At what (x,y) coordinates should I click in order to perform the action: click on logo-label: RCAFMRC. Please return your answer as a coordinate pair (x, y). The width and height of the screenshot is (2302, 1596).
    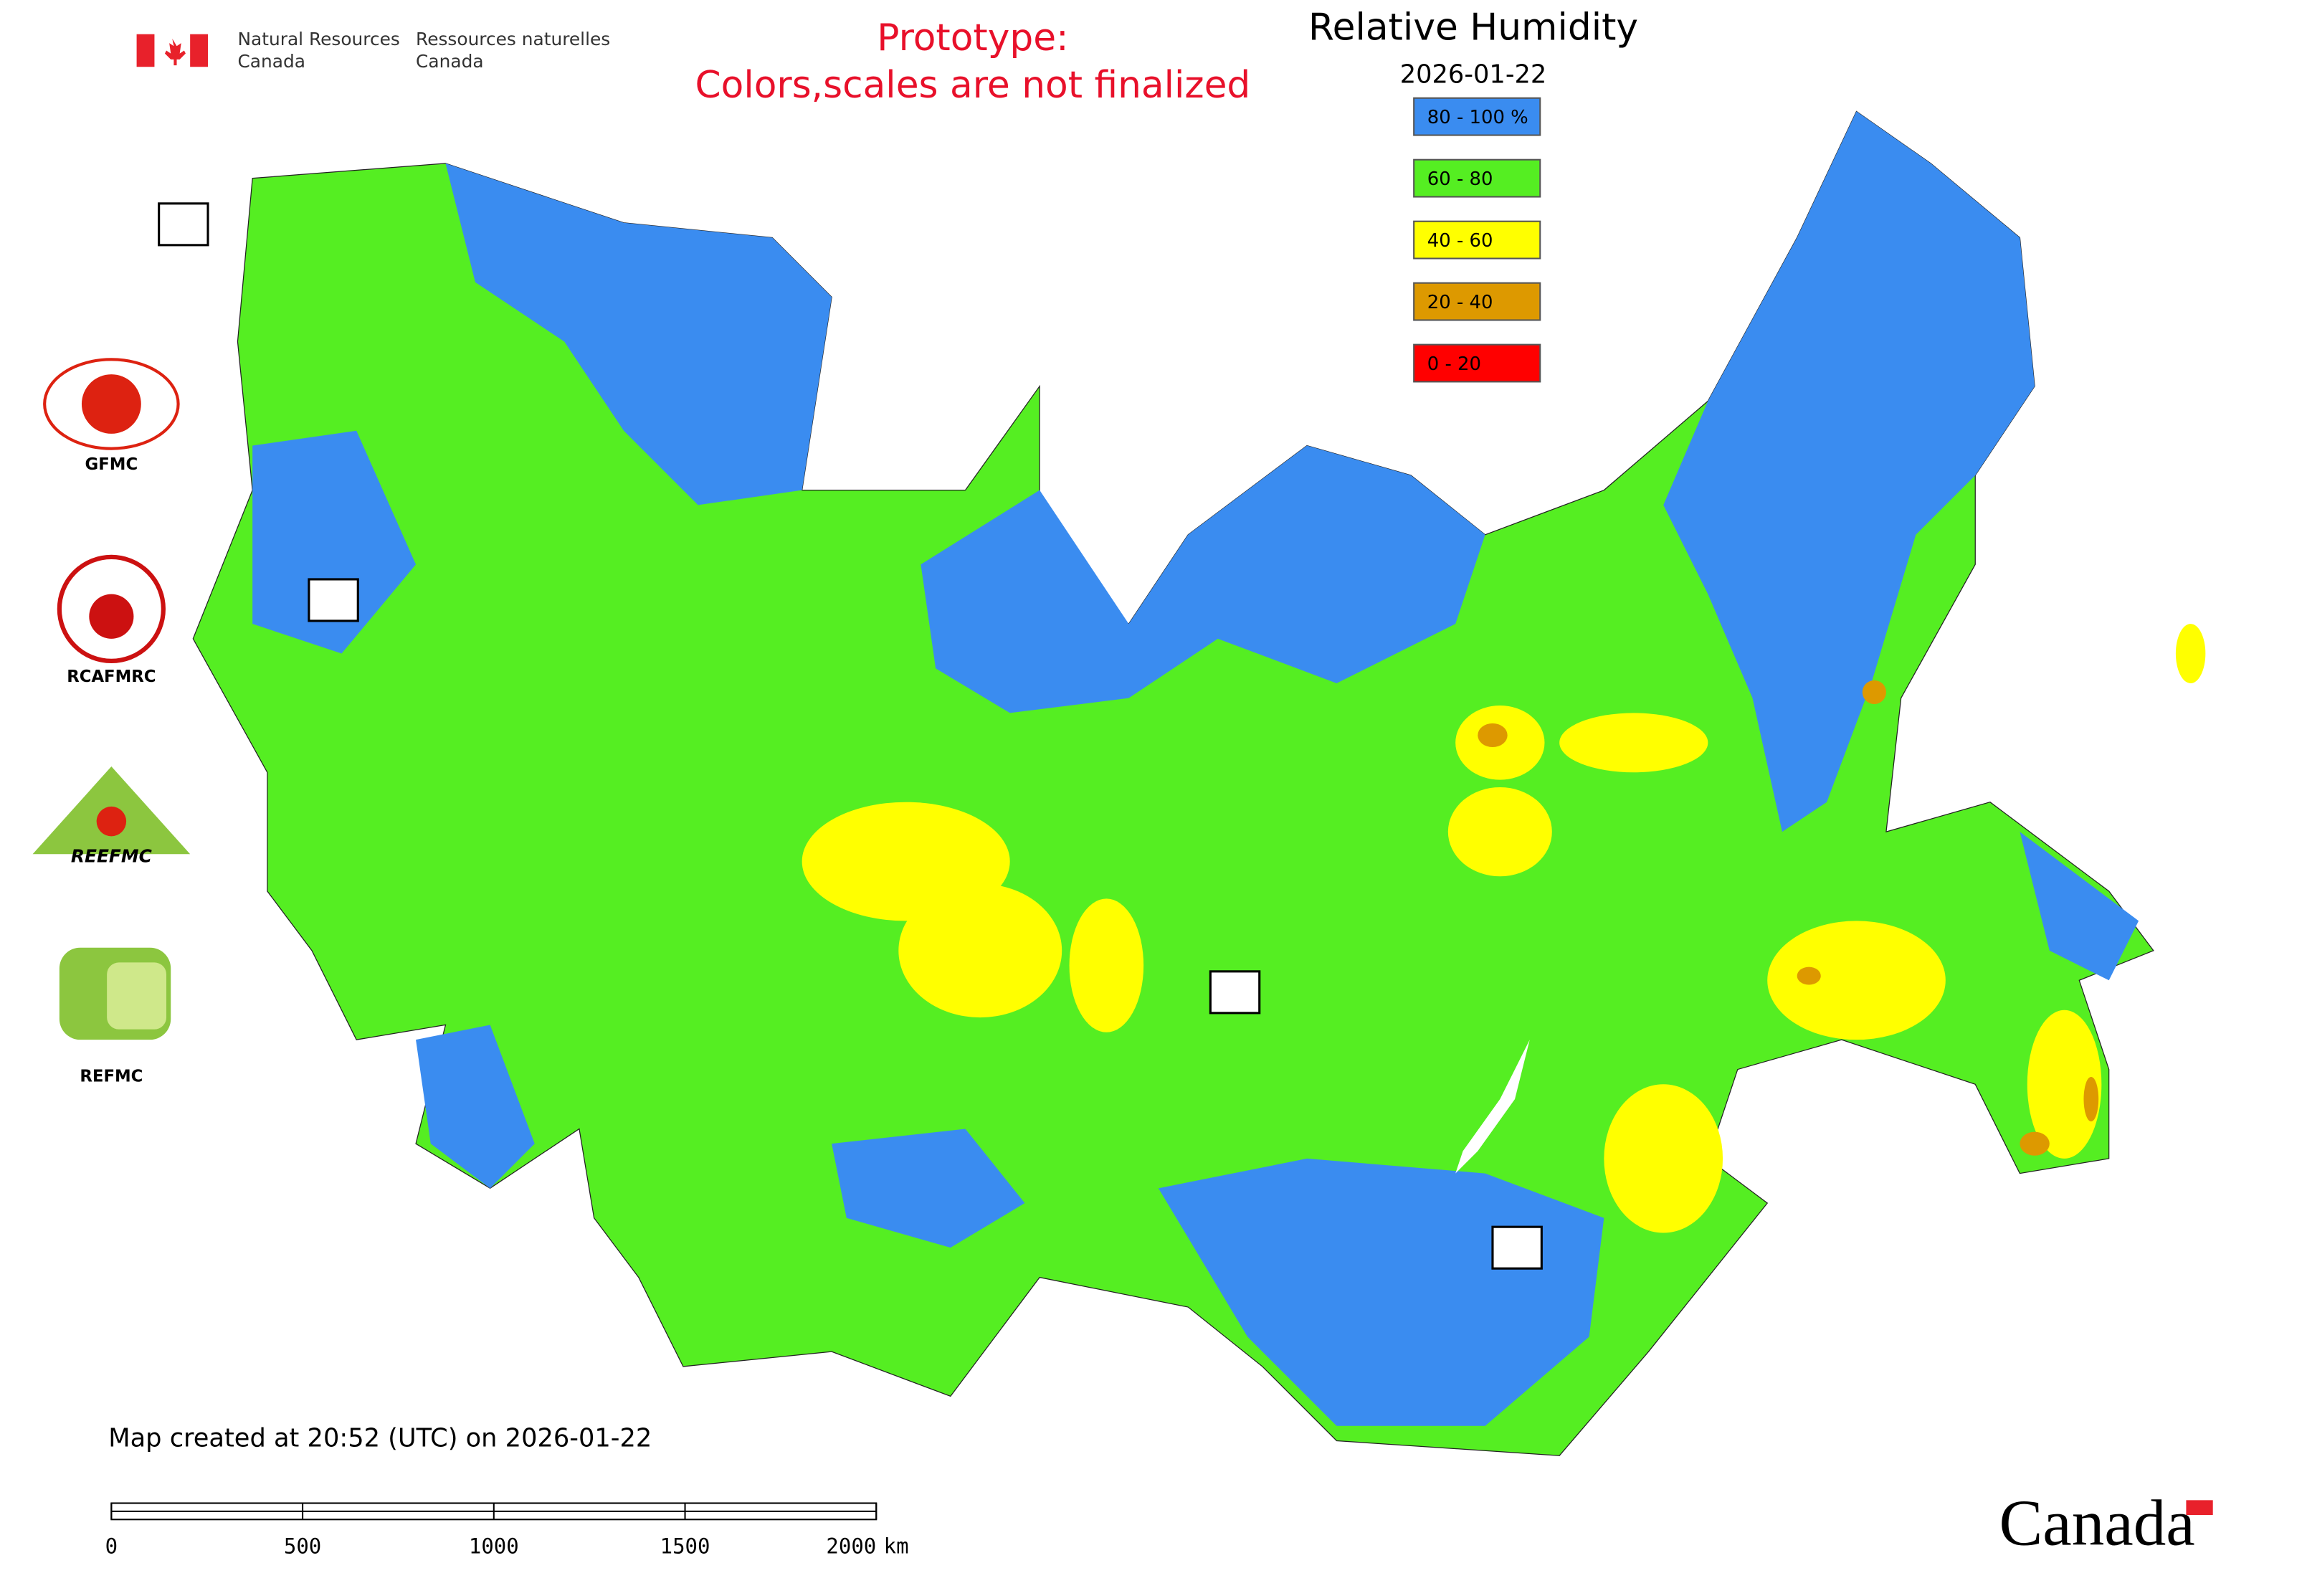
    Looking at the image, I should click on (112, 677).